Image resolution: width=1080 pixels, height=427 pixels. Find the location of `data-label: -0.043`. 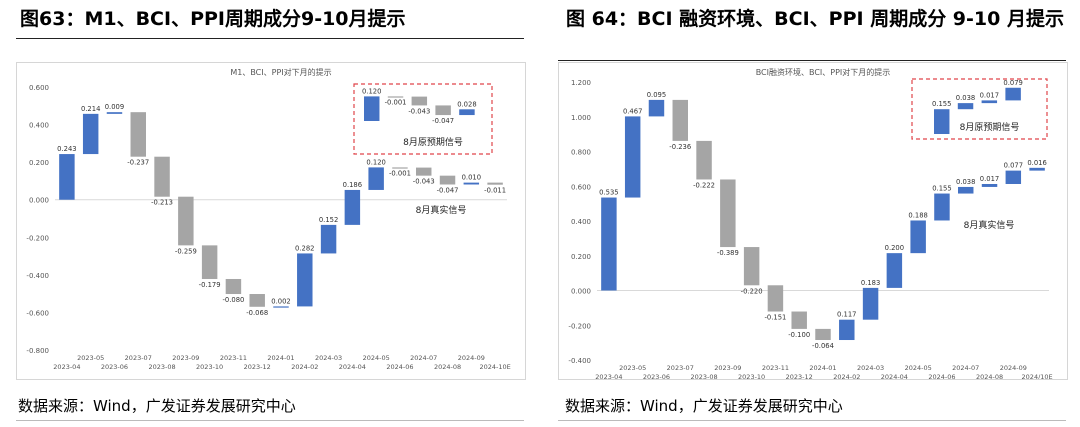

data-label: -0.043 is located at coordinates (424, 182).